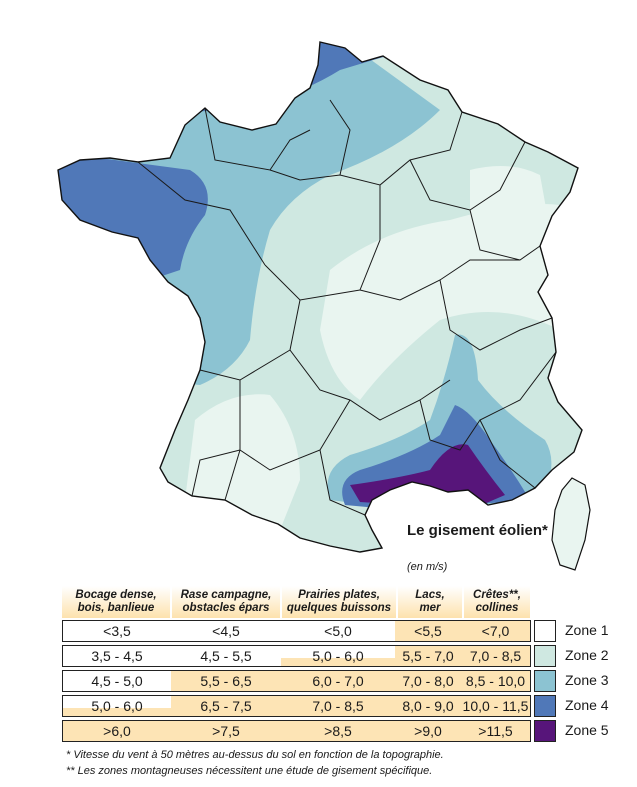 This screenshot has height=787, width=637. What do you see at coordinates (545, 656) in the screenshot?
I see `zone-2-swatch` at bounding box center [545, 656].